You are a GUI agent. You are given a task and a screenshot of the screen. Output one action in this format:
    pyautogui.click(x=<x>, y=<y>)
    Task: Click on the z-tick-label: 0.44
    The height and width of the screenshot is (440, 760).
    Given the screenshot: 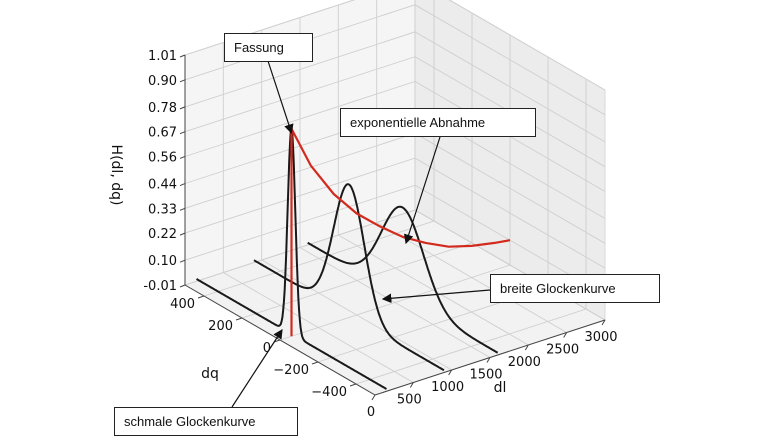 What is the action you would take?
    pyautogui.click(x=162, y=185)
    